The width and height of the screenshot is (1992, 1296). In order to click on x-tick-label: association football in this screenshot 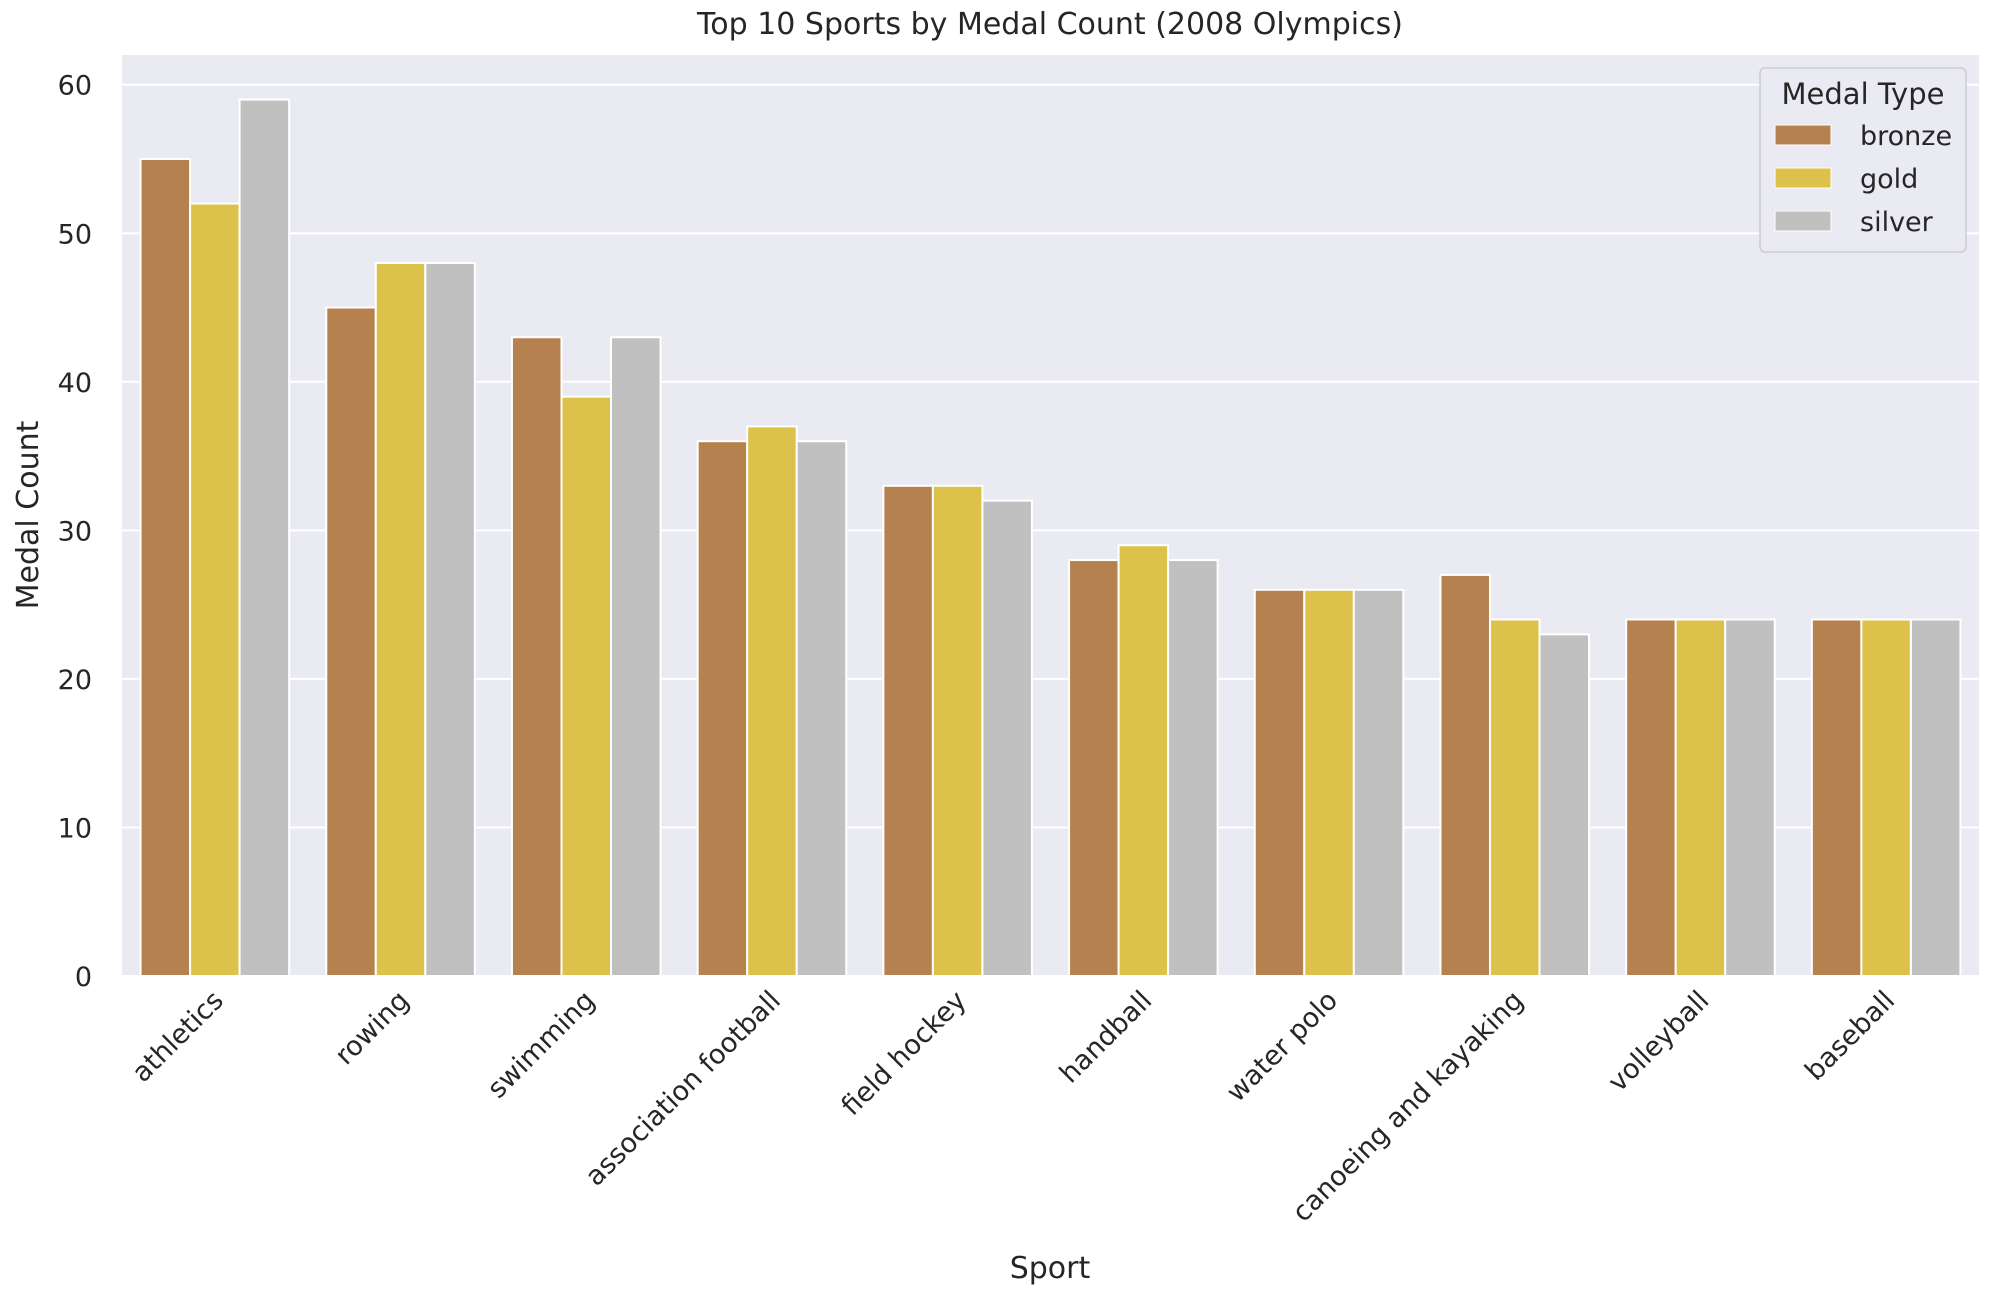, I will do `click(683, 1088)`.